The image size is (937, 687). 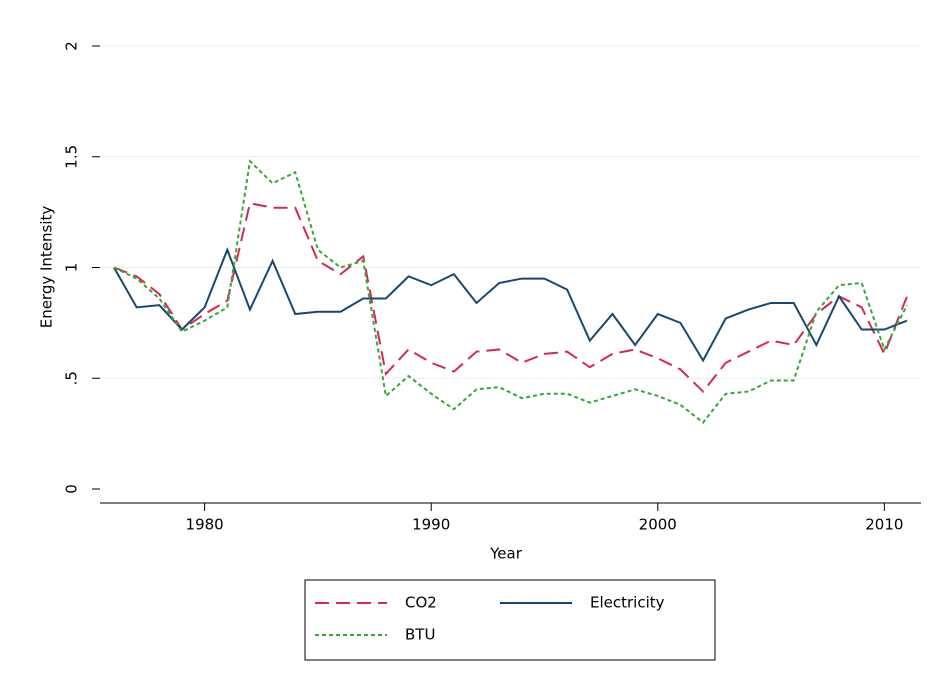 What do you see at coordinates (205, 525) in the screenshot?
I see `x-tick-label: 1980` at bounding box center [205, 525].